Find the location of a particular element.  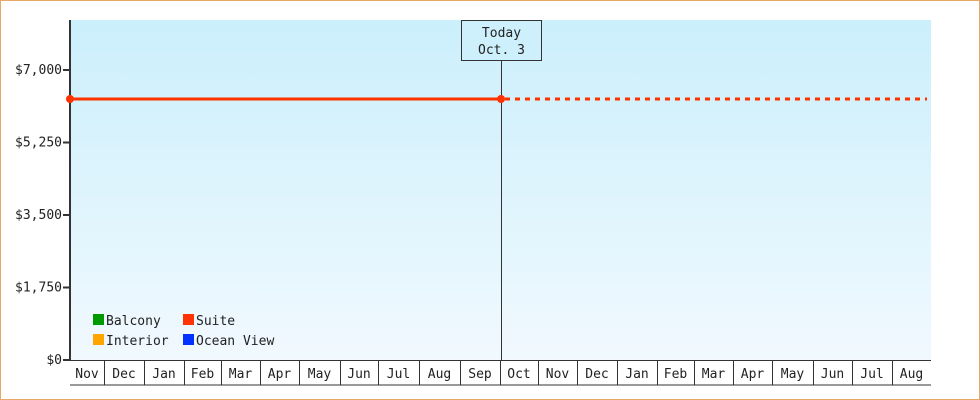

y-tick-label: $3,500 is located at coordinates (38, 215).